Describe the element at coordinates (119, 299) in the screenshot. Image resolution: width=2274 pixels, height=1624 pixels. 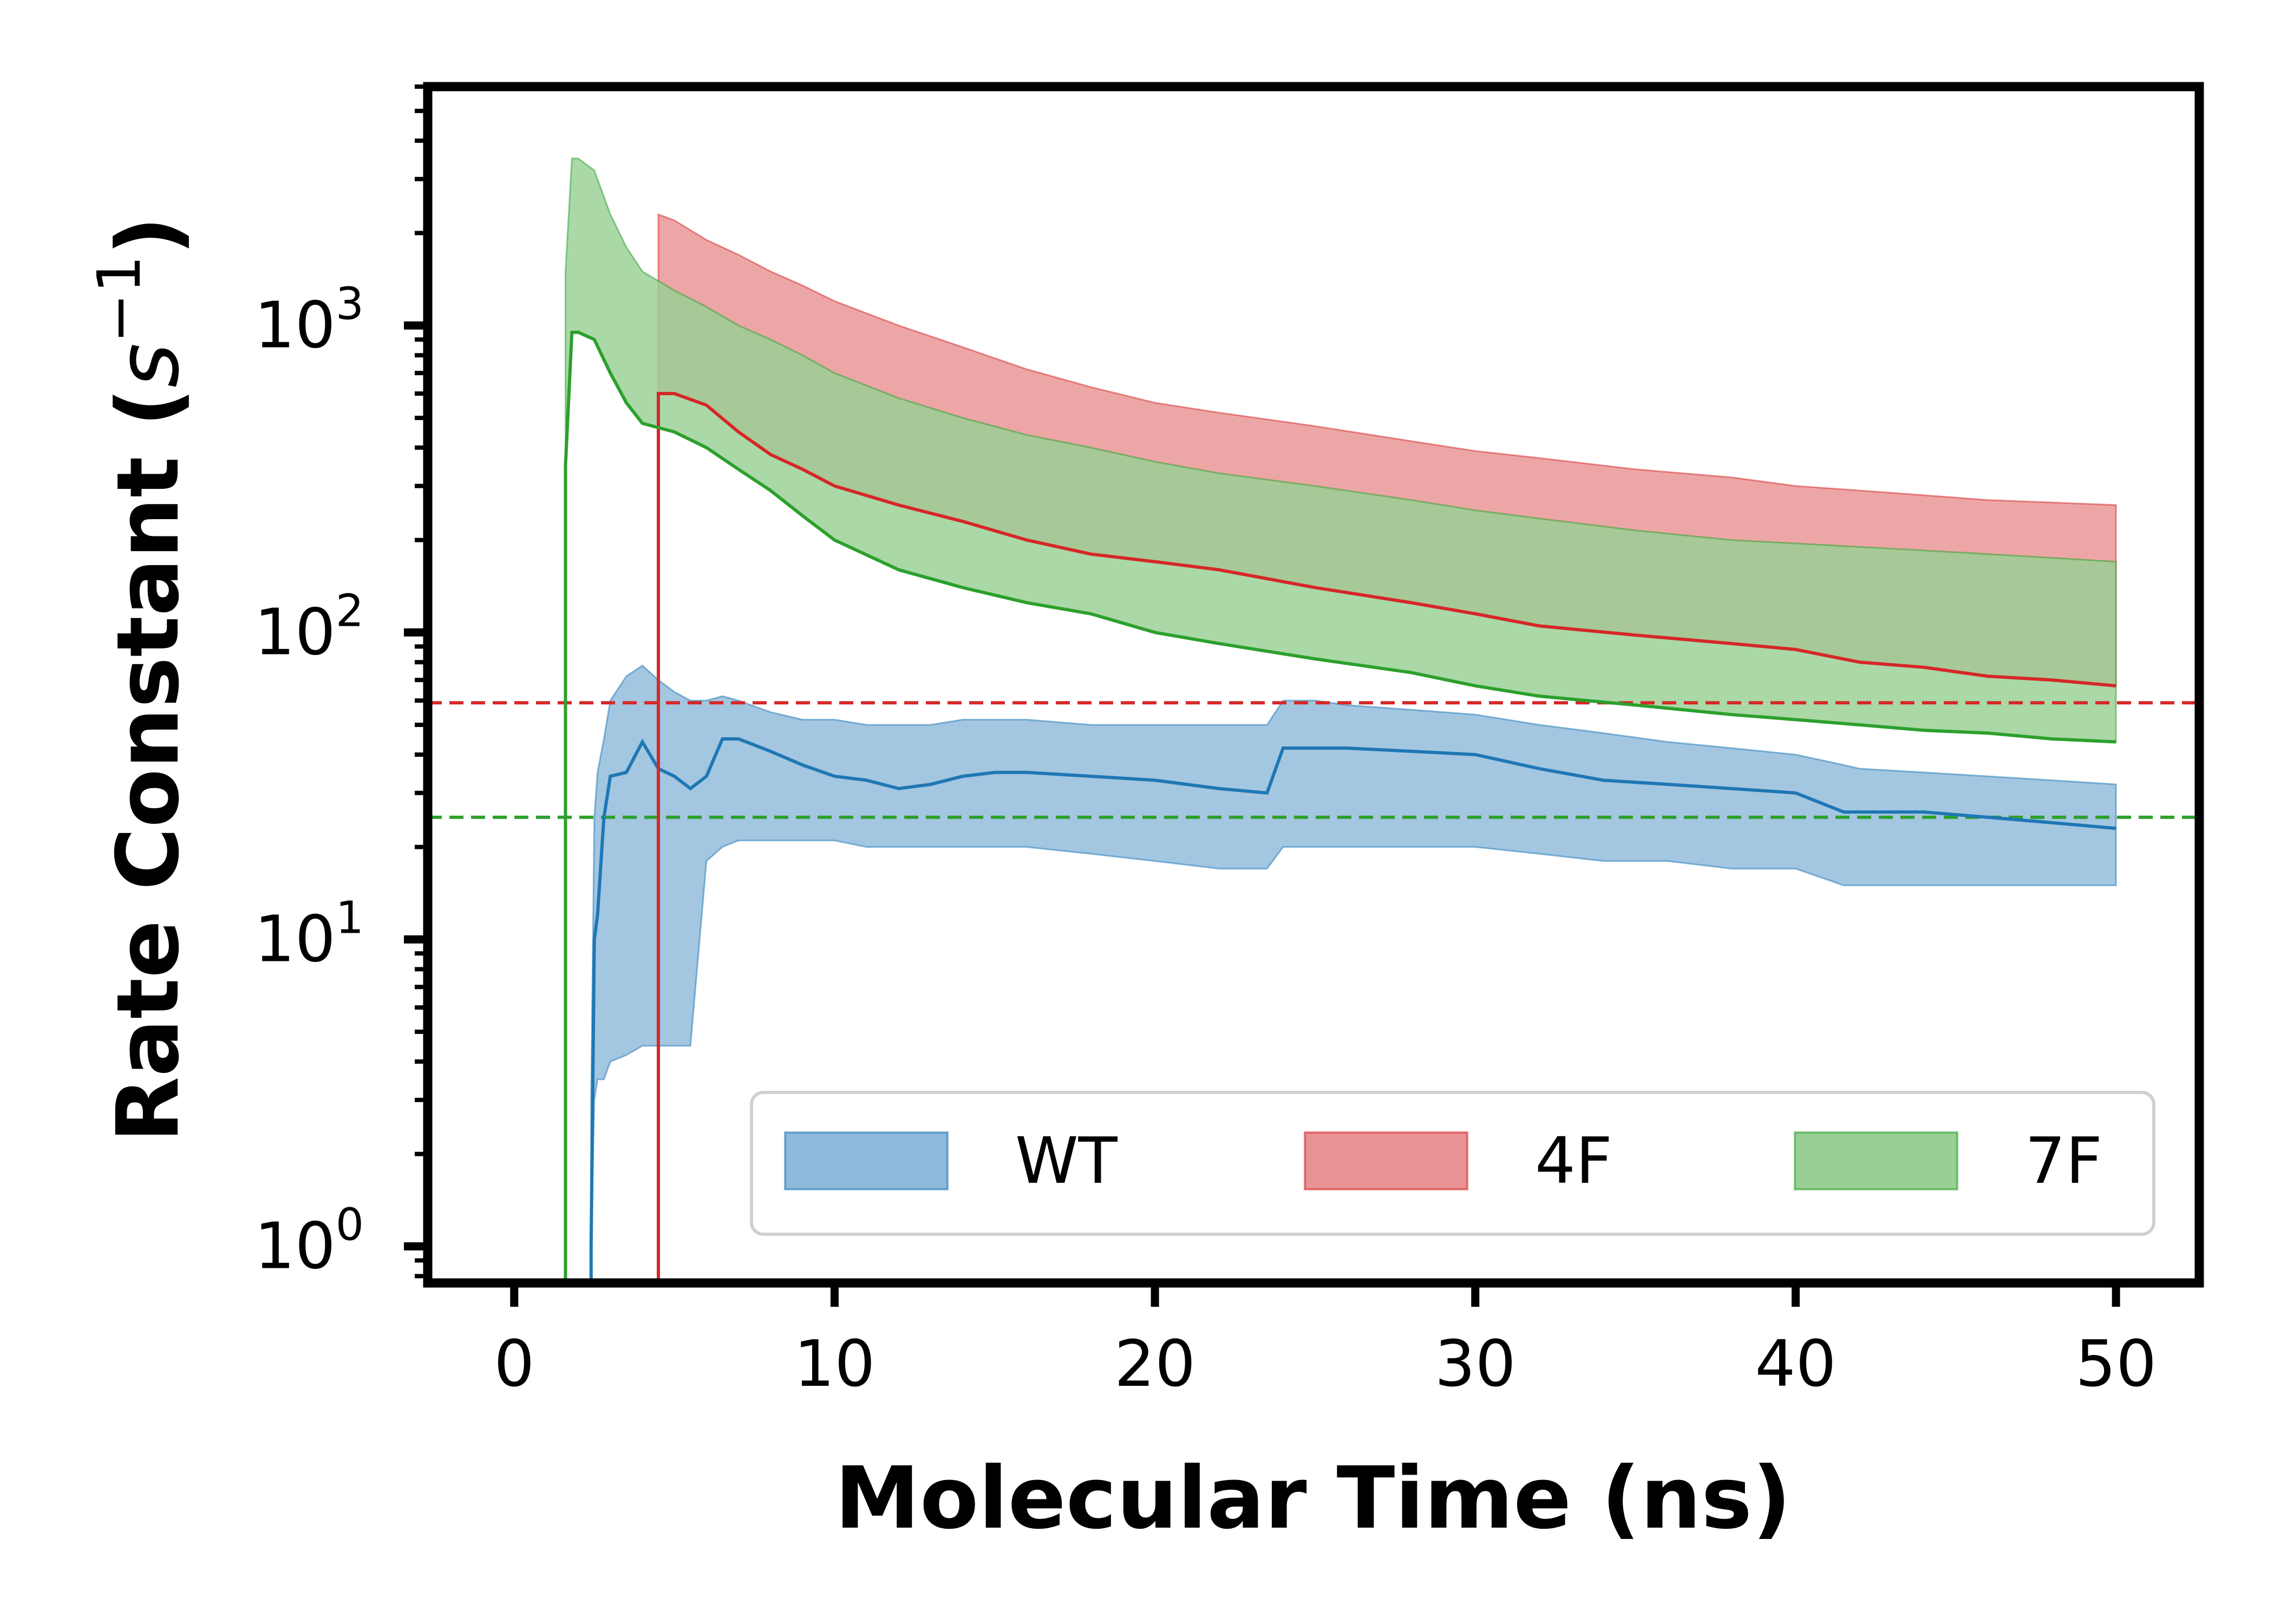
I see `y-axis-unit-exponent: −1` at that location.